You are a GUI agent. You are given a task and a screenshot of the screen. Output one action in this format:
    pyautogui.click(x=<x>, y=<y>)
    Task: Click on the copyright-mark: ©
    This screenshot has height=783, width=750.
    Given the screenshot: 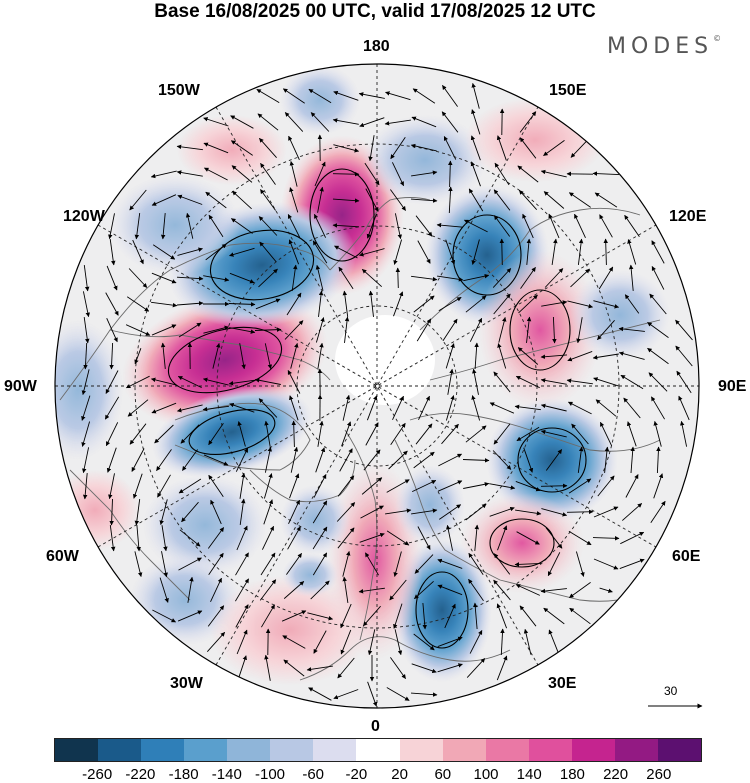 What is the action you would take?
    pyautogui.click(x=717, y=38)
    